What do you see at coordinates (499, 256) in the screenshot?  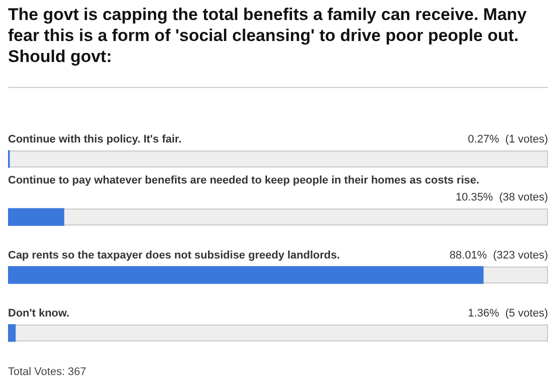 I see `data-label: 88.01% (323 votes)` at bounding box center [499, 256].